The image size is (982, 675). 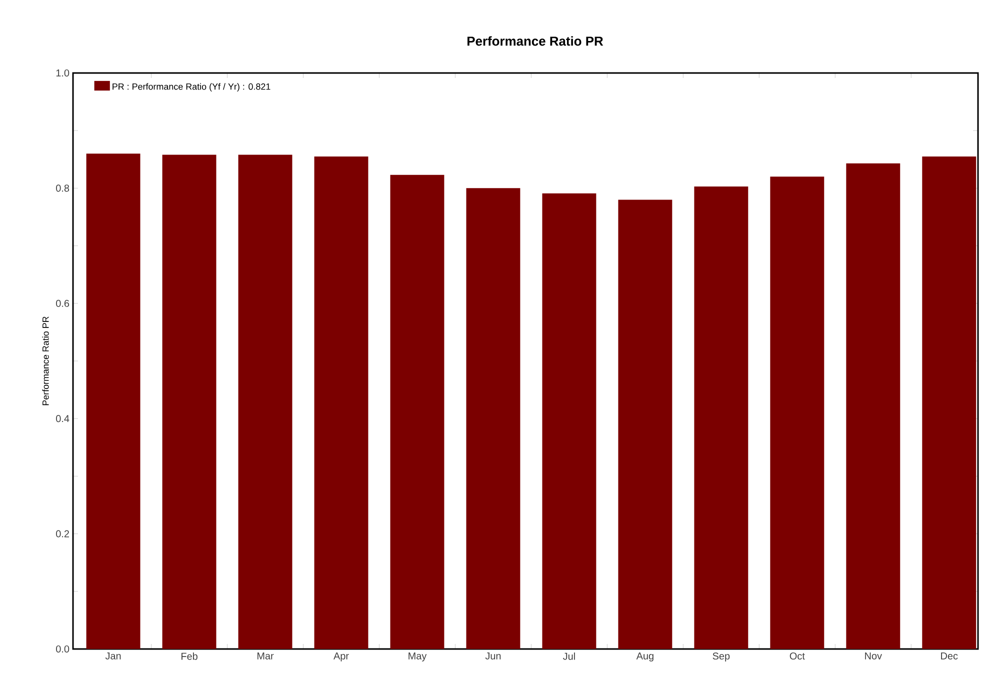 I want to click on y-tick-label: 0.2, so click(x=62, y=534).